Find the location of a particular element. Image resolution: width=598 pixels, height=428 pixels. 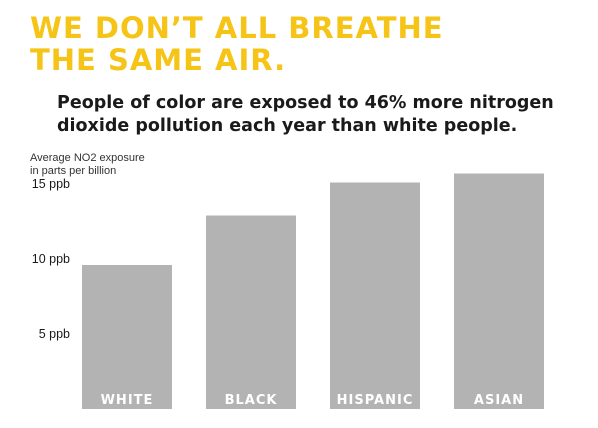

y-axis-label-line-1: Average NO2 exposure is located at coordinates (87, 158).